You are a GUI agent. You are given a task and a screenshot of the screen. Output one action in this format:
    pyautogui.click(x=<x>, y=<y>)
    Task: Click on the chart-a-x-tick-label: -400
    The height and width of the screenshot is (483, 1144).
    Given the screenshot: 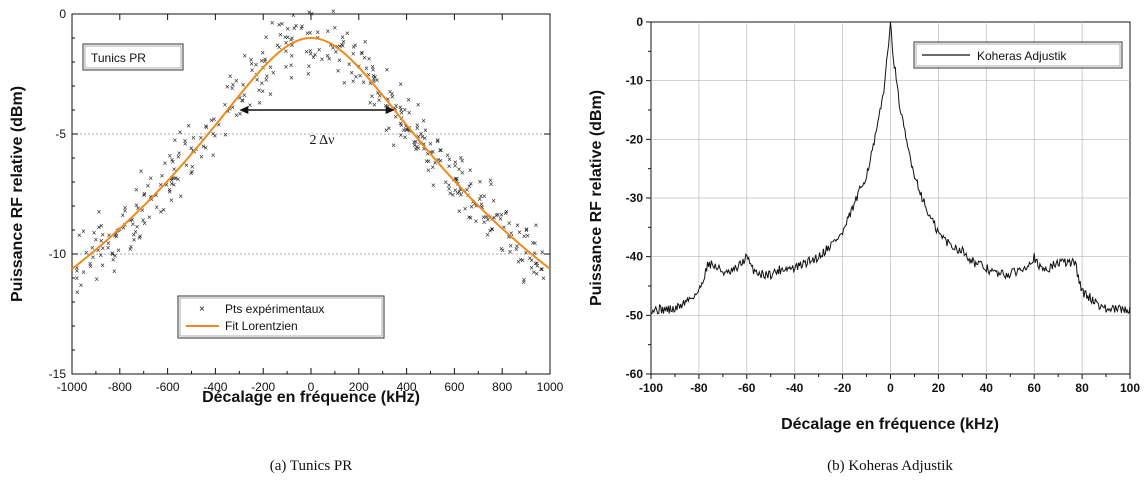 What is the action you would take?
    pyautogui.click(x=215, y=387)
    